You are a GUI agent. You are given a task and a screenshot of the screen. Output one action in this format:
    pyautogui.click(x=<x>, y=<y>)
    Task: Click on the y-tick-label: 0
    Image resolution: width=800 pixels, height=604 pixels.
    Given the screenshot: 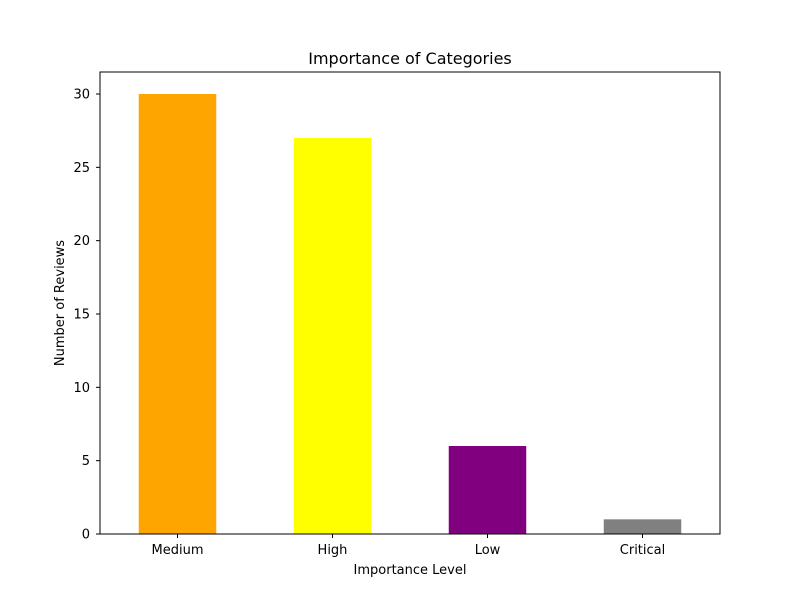 What is the action you would take?
    pyautogui.click(x=86, y=535)
    